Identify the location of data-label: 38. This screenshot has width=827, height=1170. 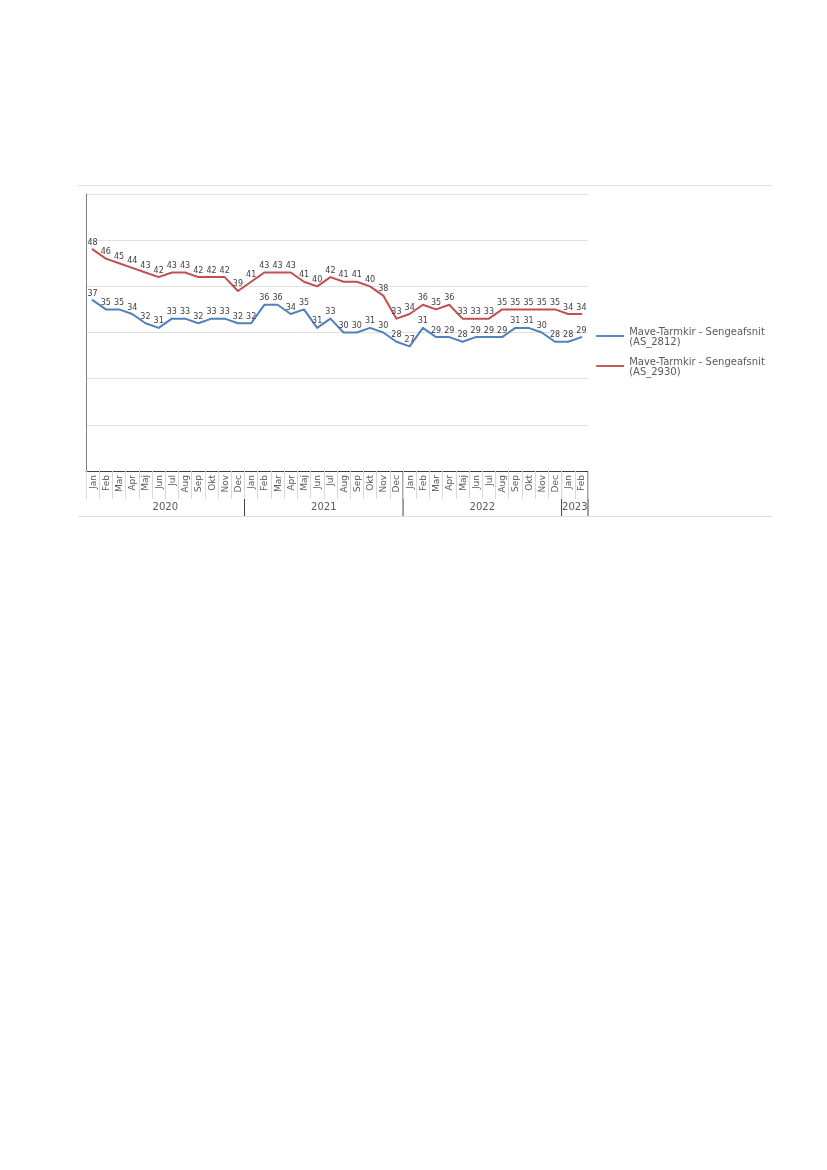
(383, 289).